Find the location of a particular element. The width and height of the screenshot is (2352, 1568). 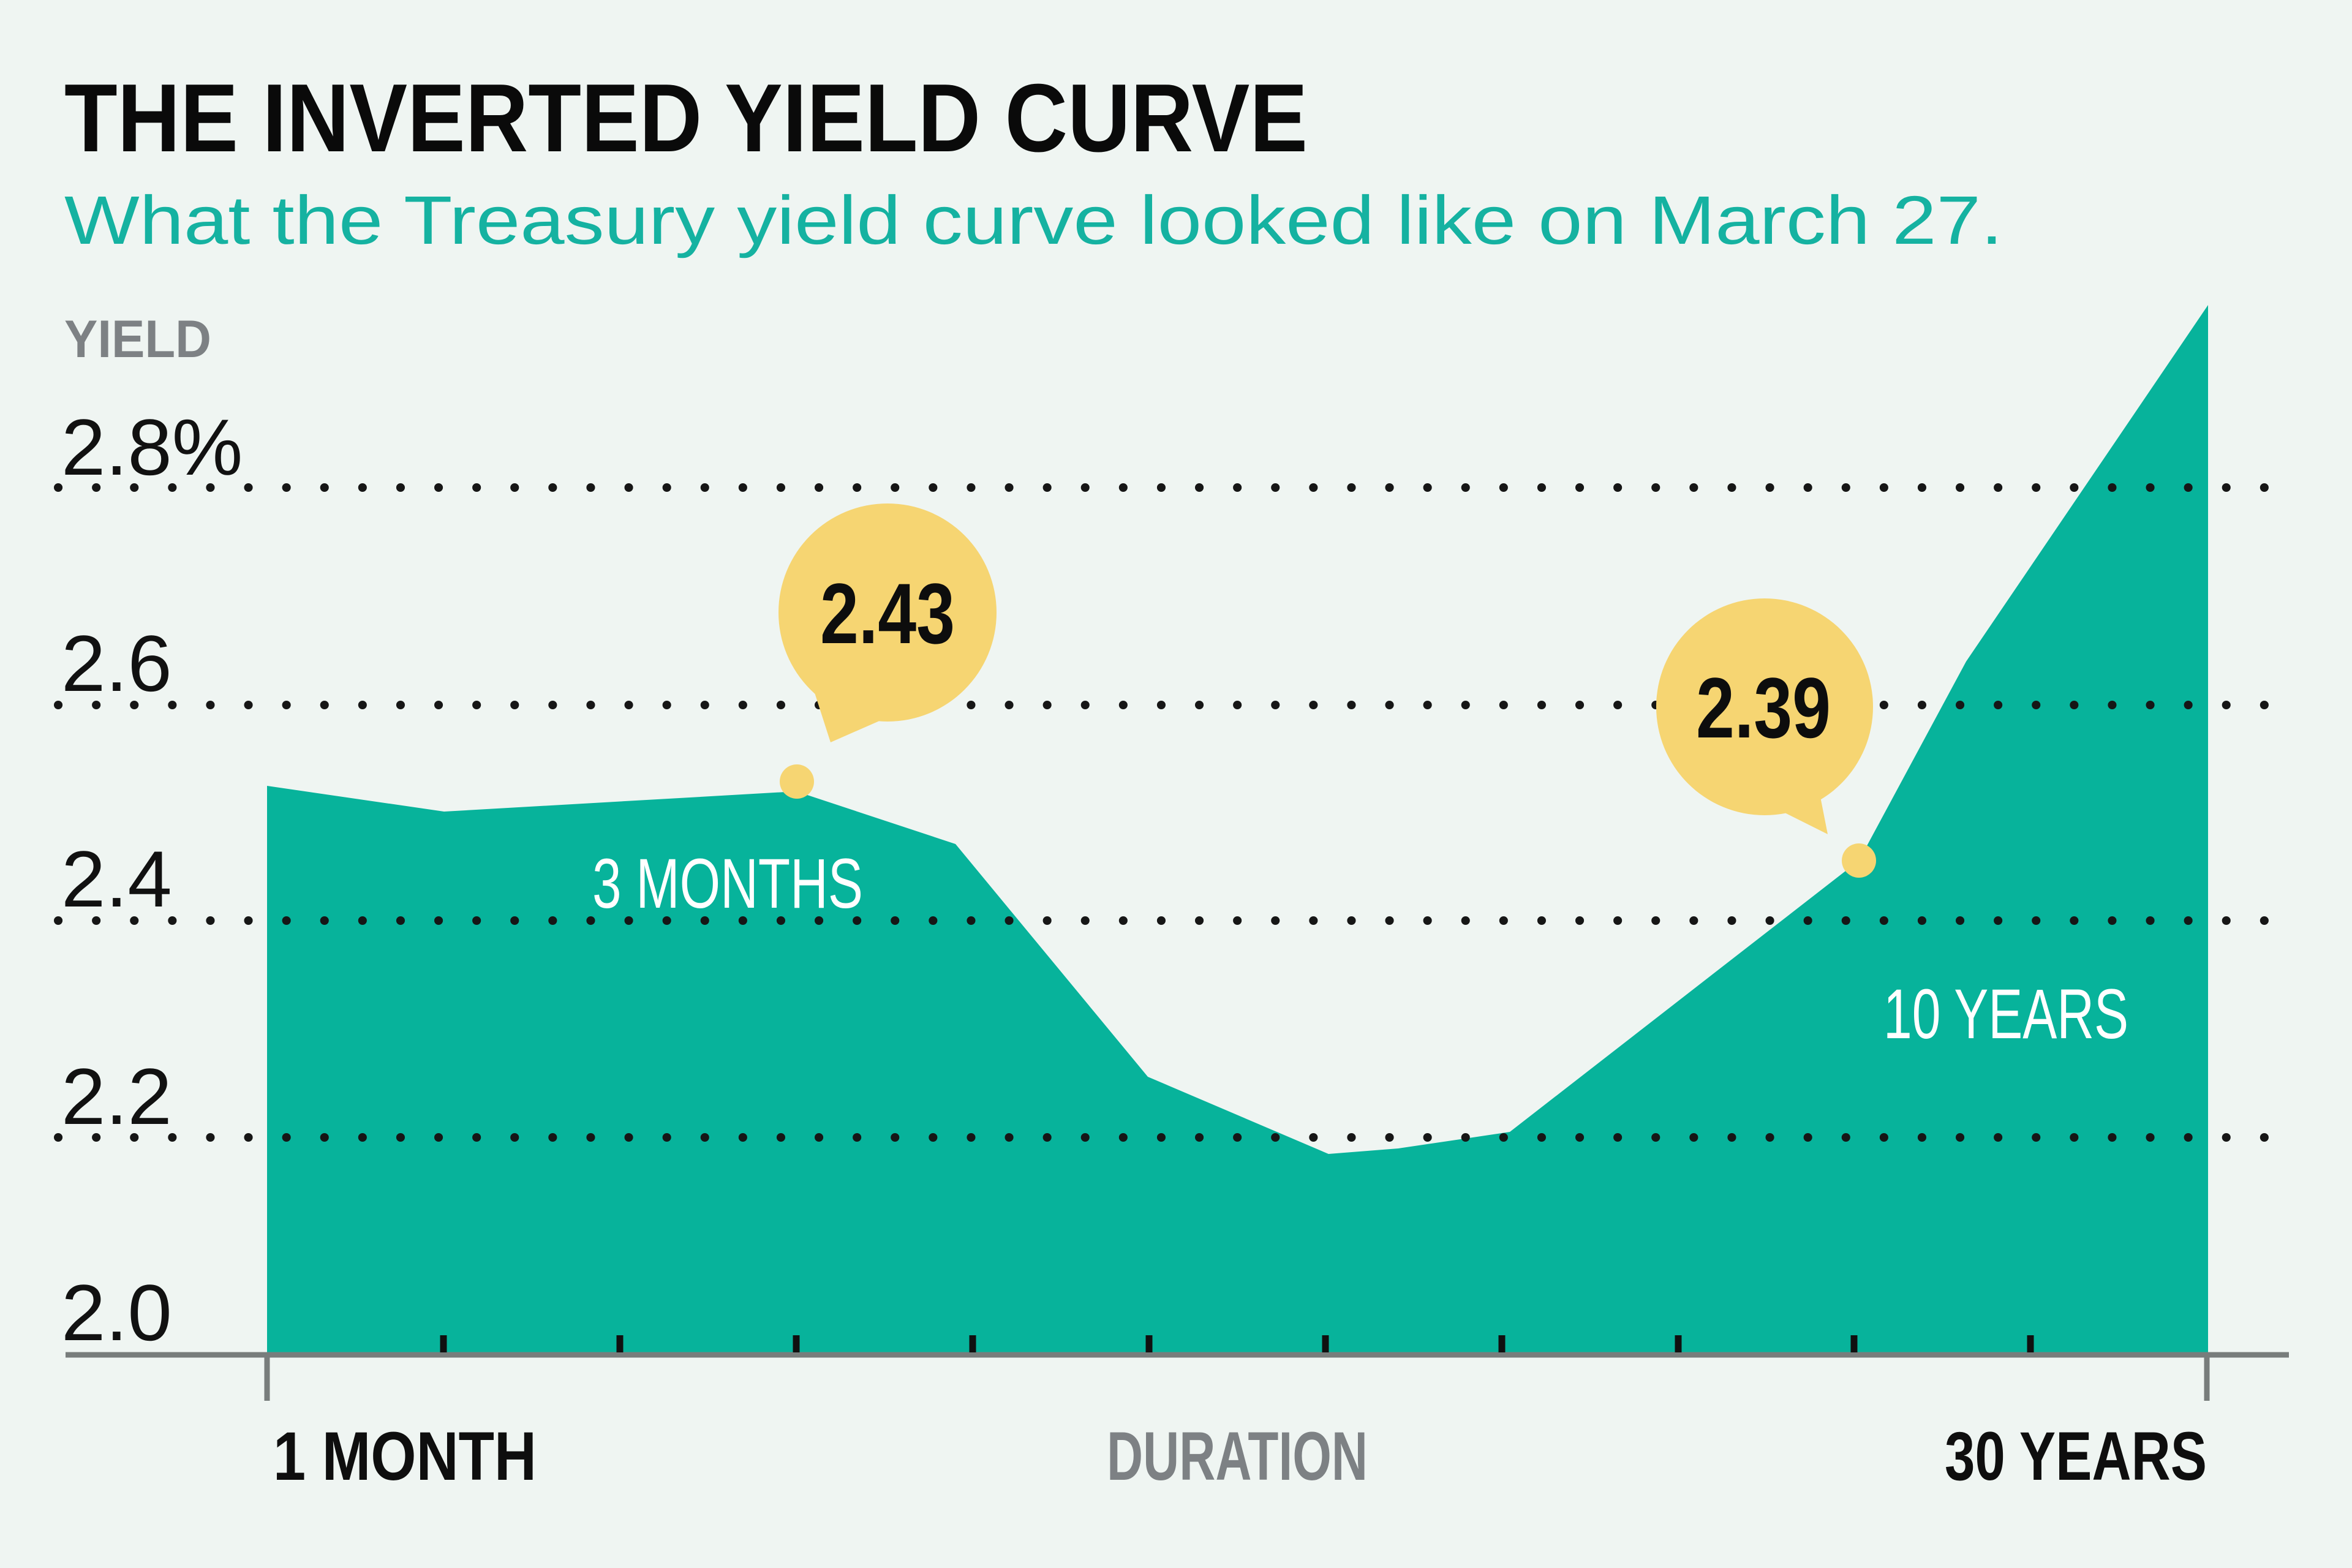

axis-tick-group is located at coordinates (1237, 1344).